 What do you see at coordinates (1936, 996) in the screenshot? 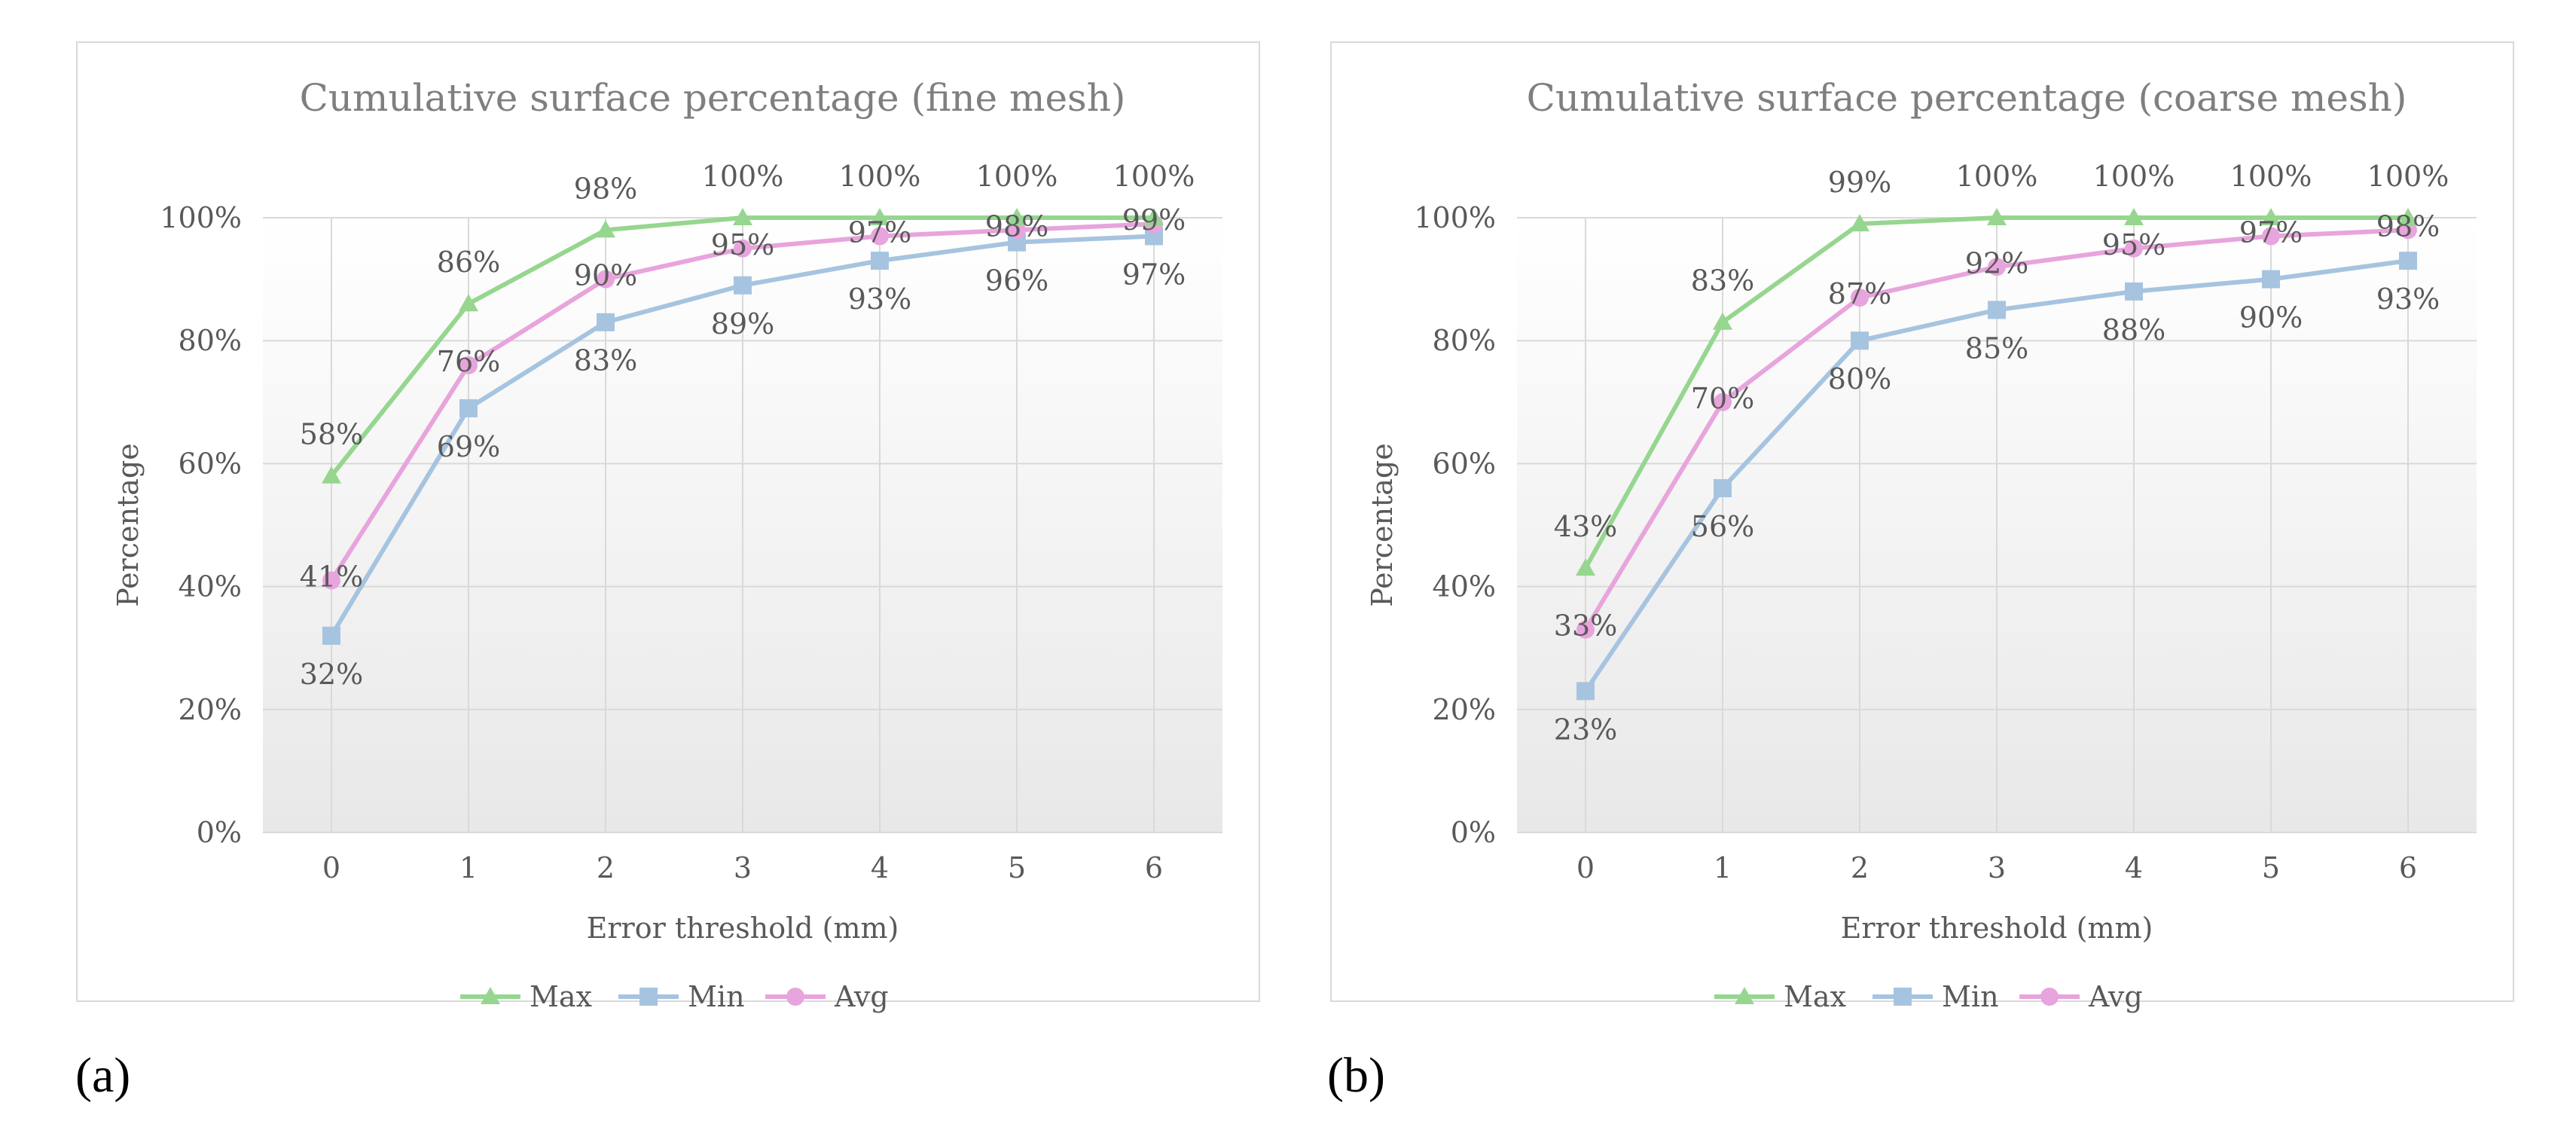
I see `legend-item-min: Min` at bounding box center [1936, 996].